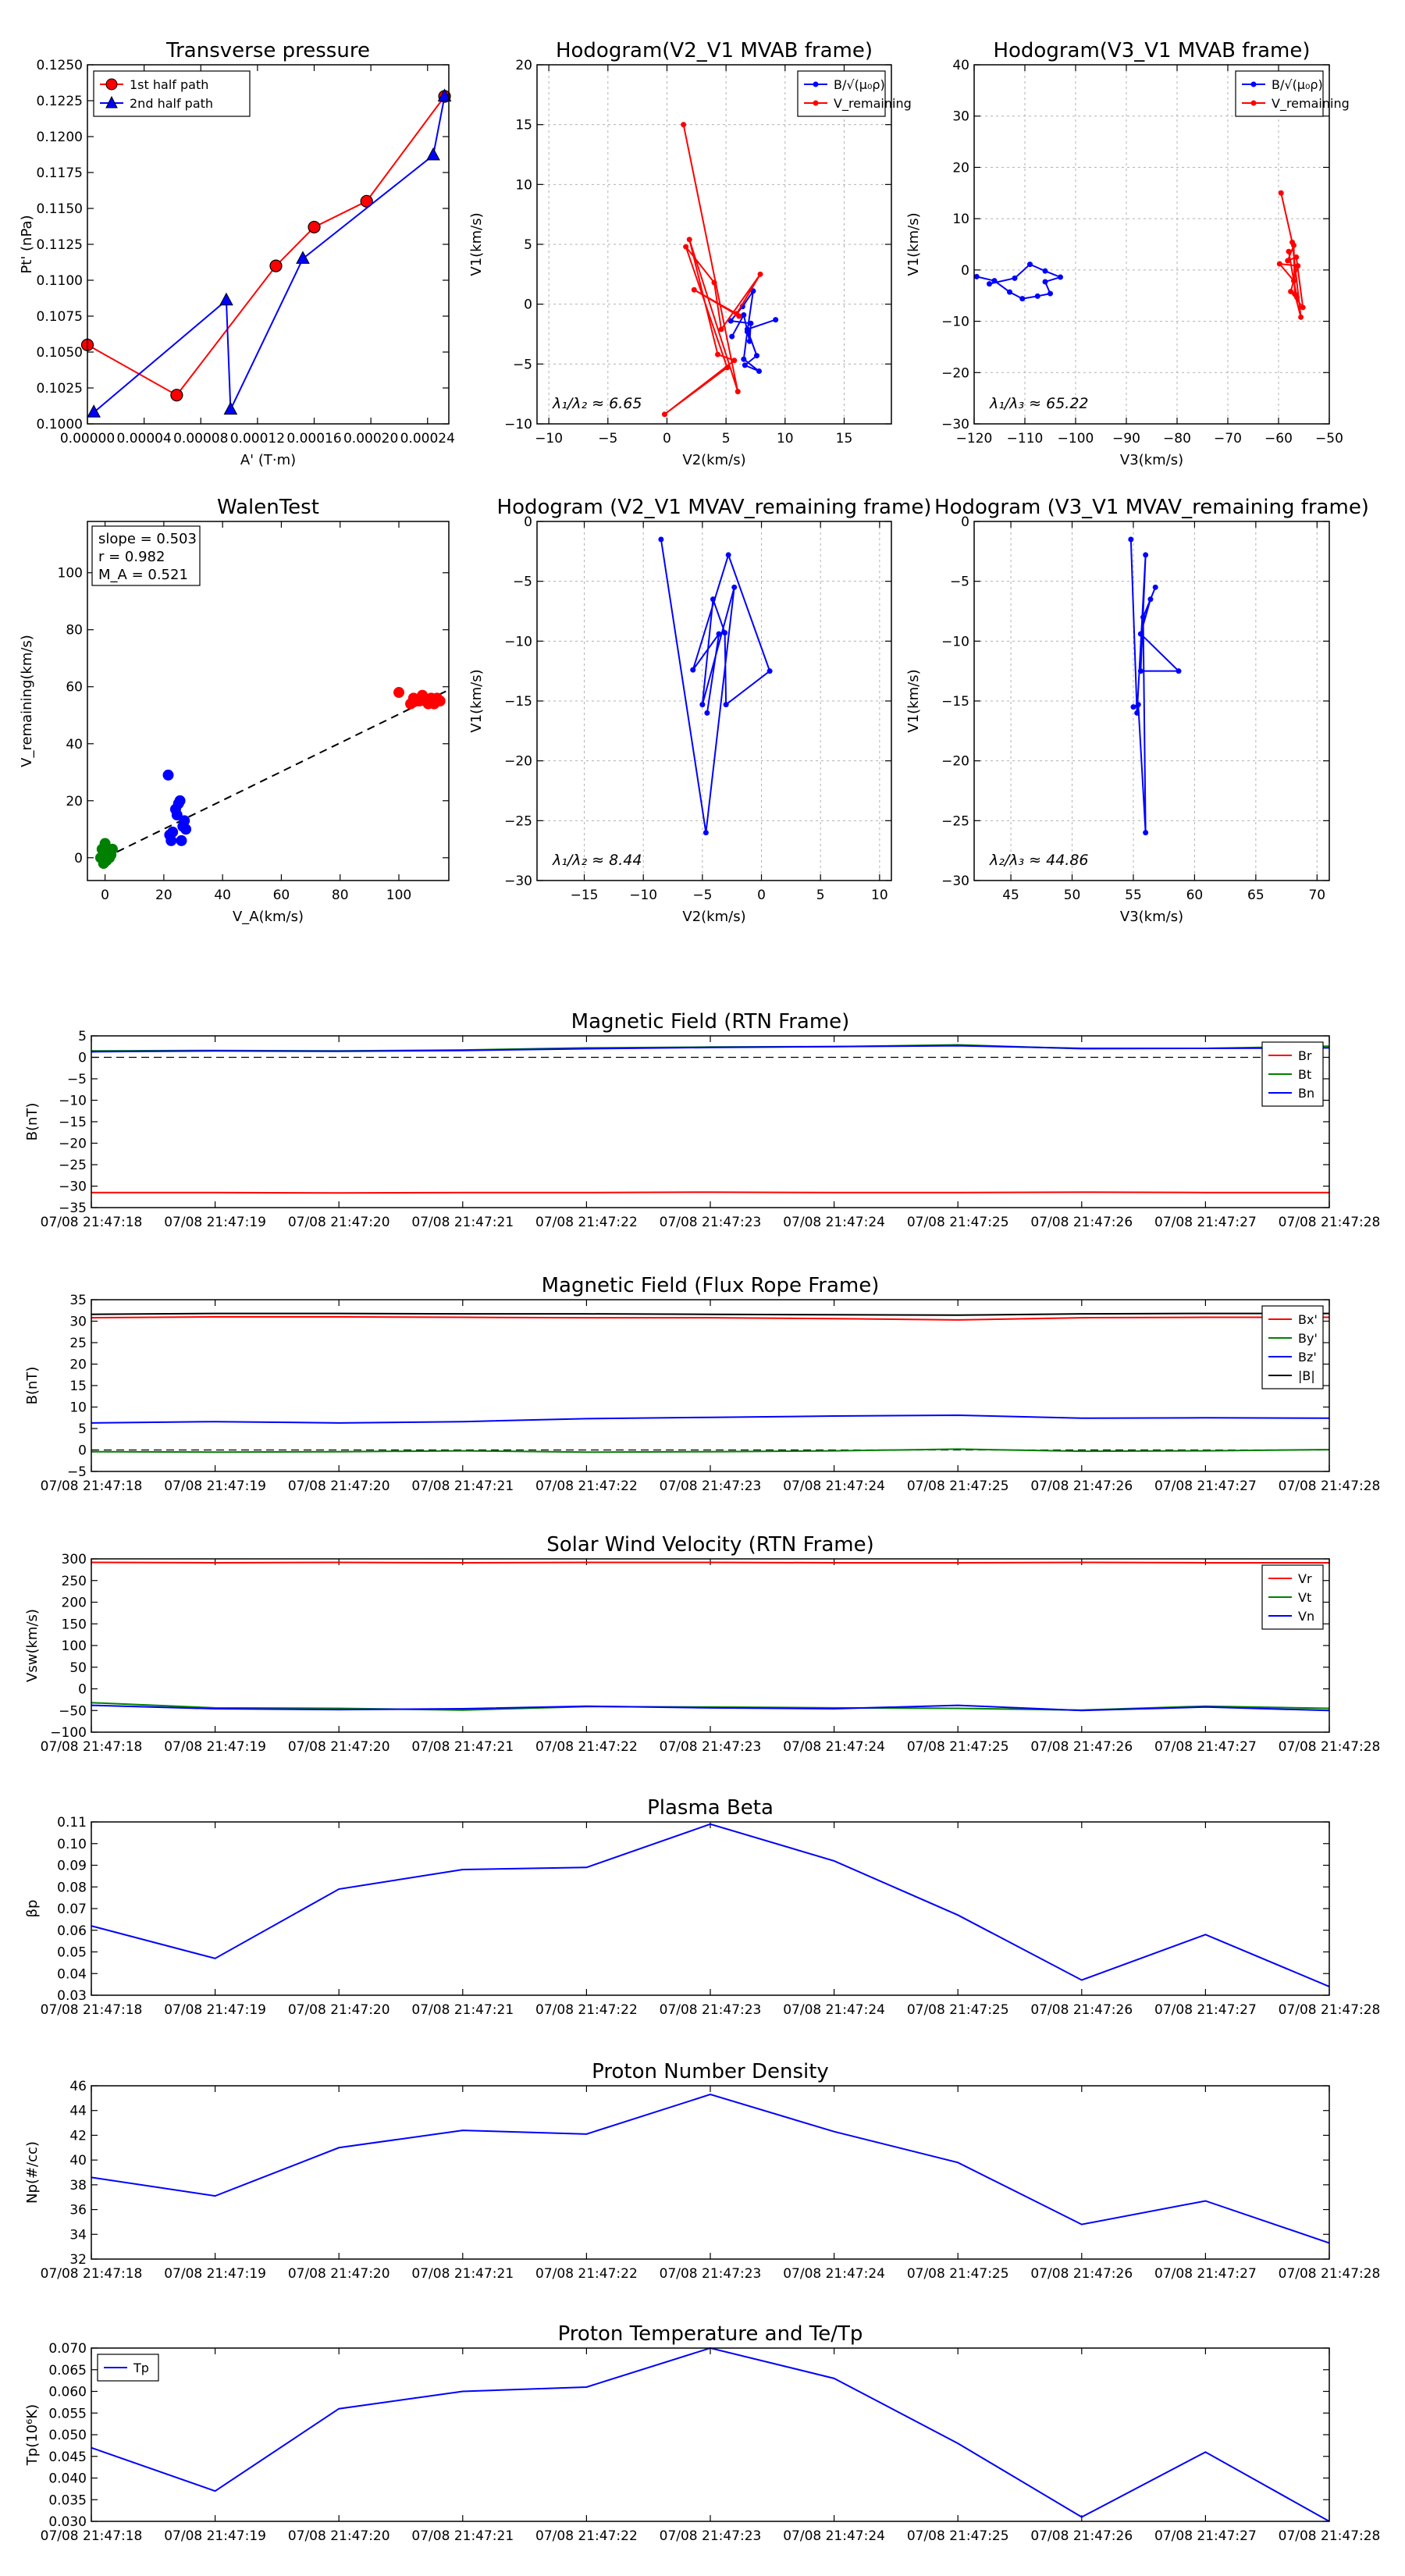 This screenshot has height=2576, width=1405. Describe the element at coordinates (955, 702) in the screenshot. I see `y-tick-label: −15` at that location.